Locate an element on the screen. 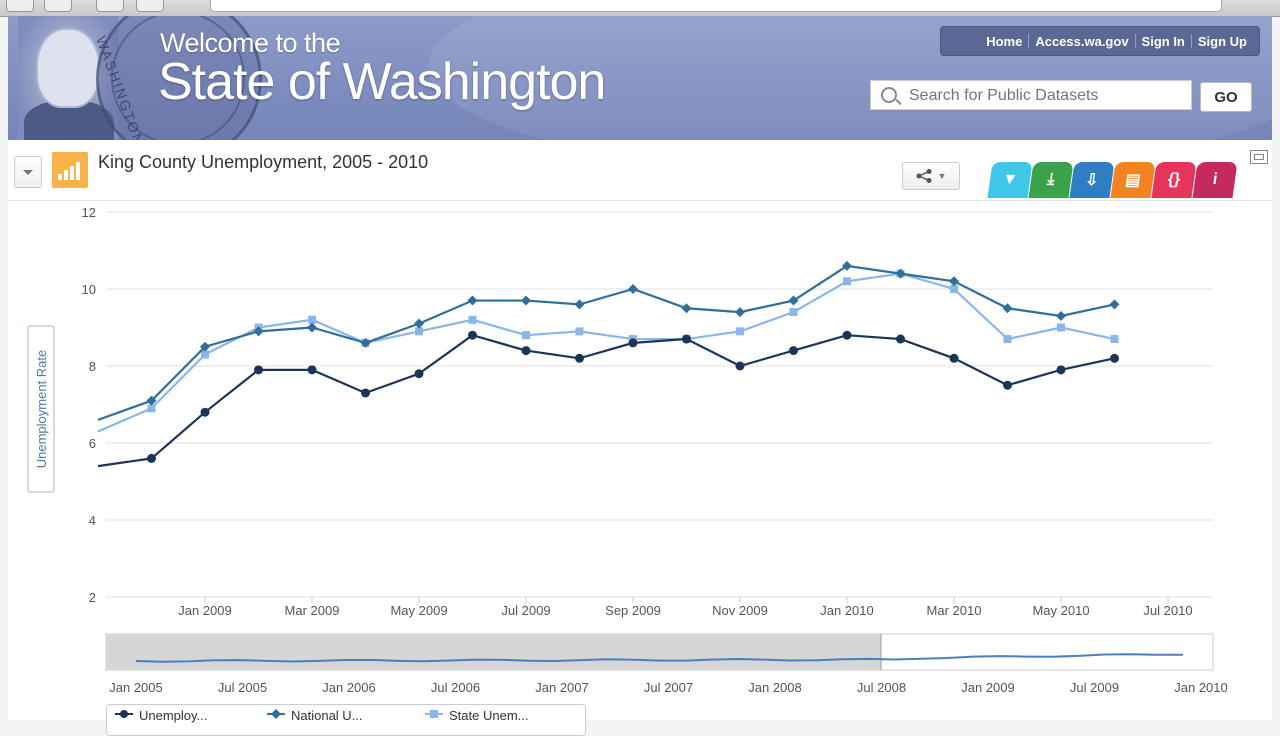 The image size is (1280, 736). search-icon is located at coordinates (889, 95).